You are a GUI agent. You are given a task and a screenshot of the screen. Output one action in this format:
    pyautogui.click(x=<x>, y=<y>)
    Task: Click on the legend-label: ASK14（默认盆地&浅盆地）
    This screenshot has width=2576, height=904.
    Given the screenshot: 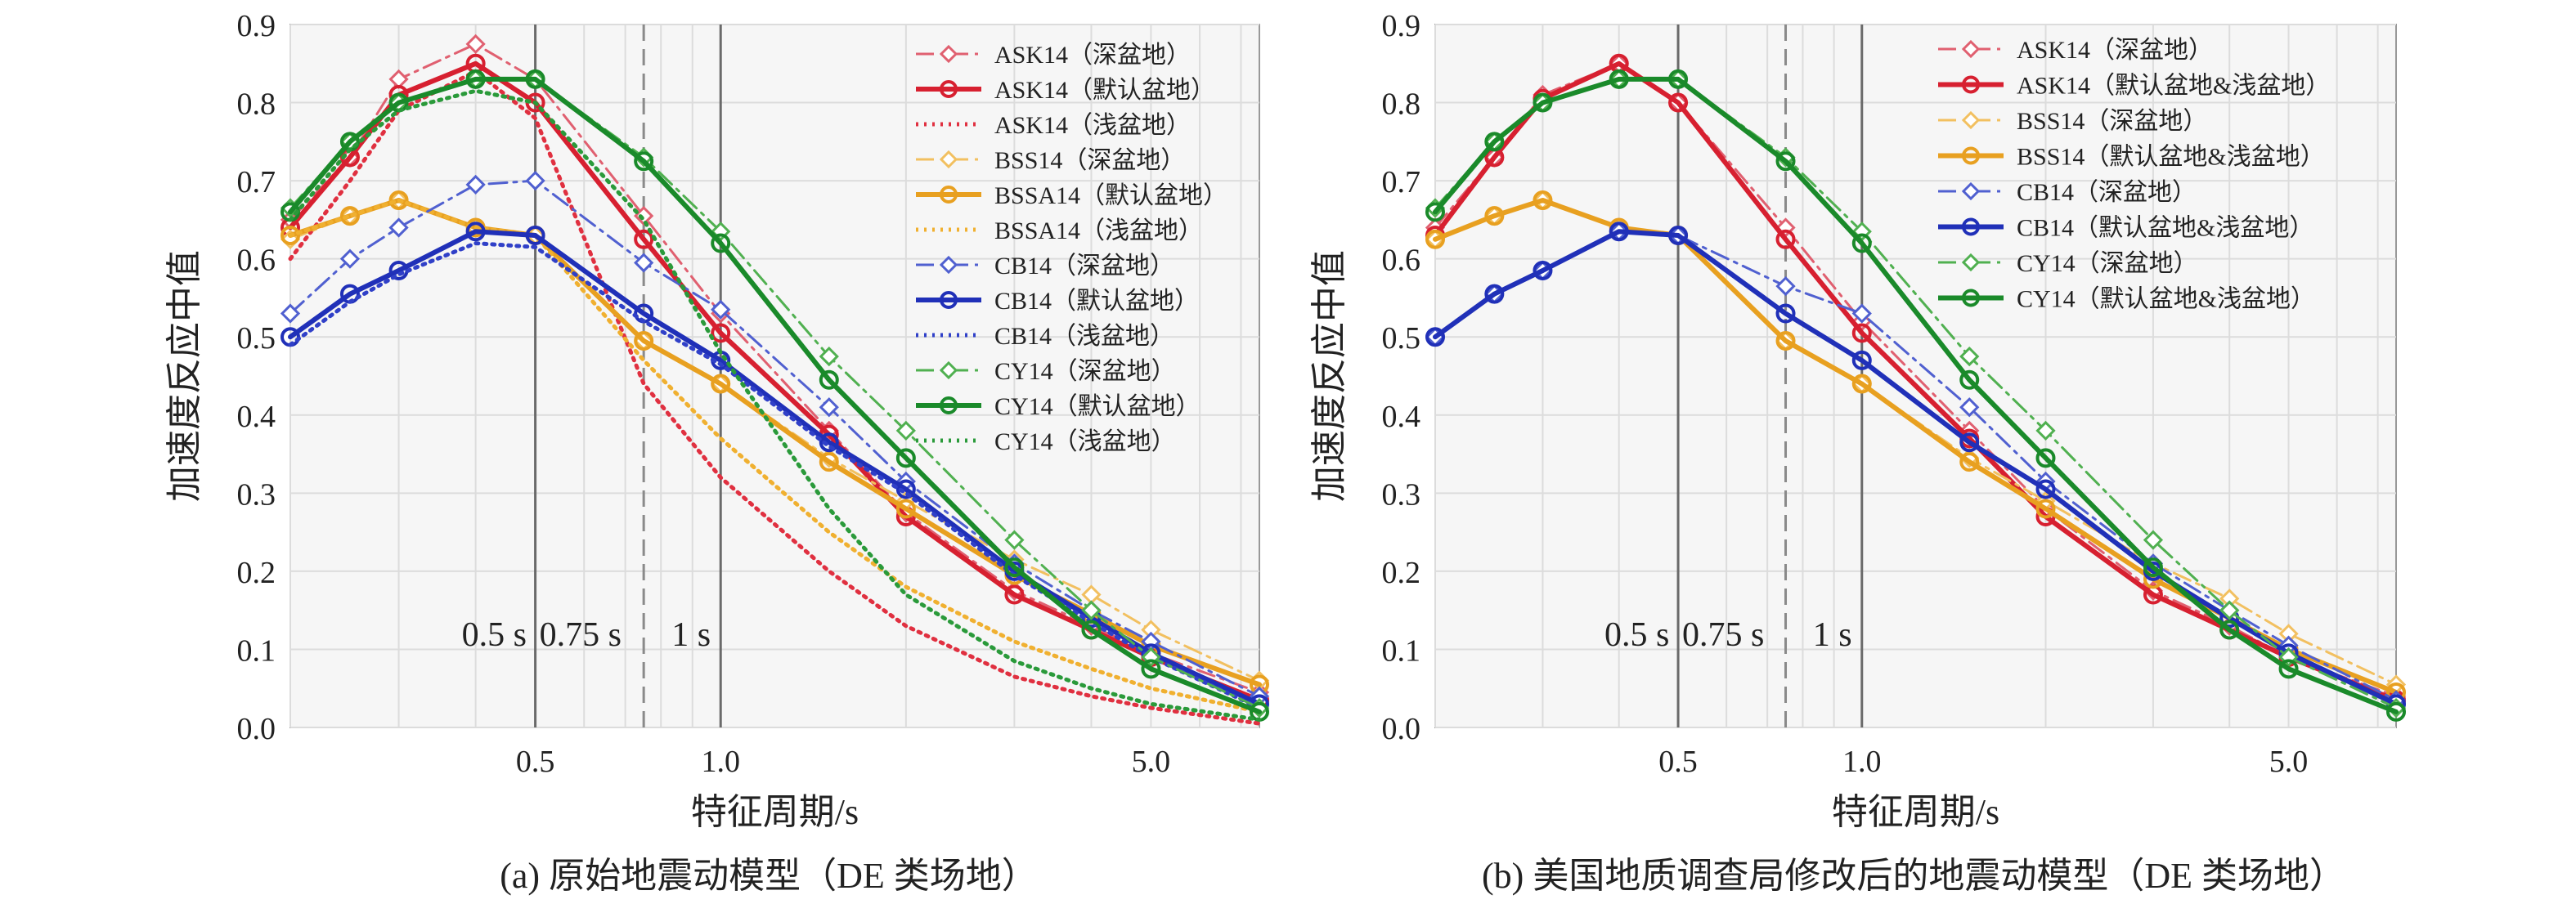 What is the action you would take?
    pyautogui.click(x=2173, y=86)
    